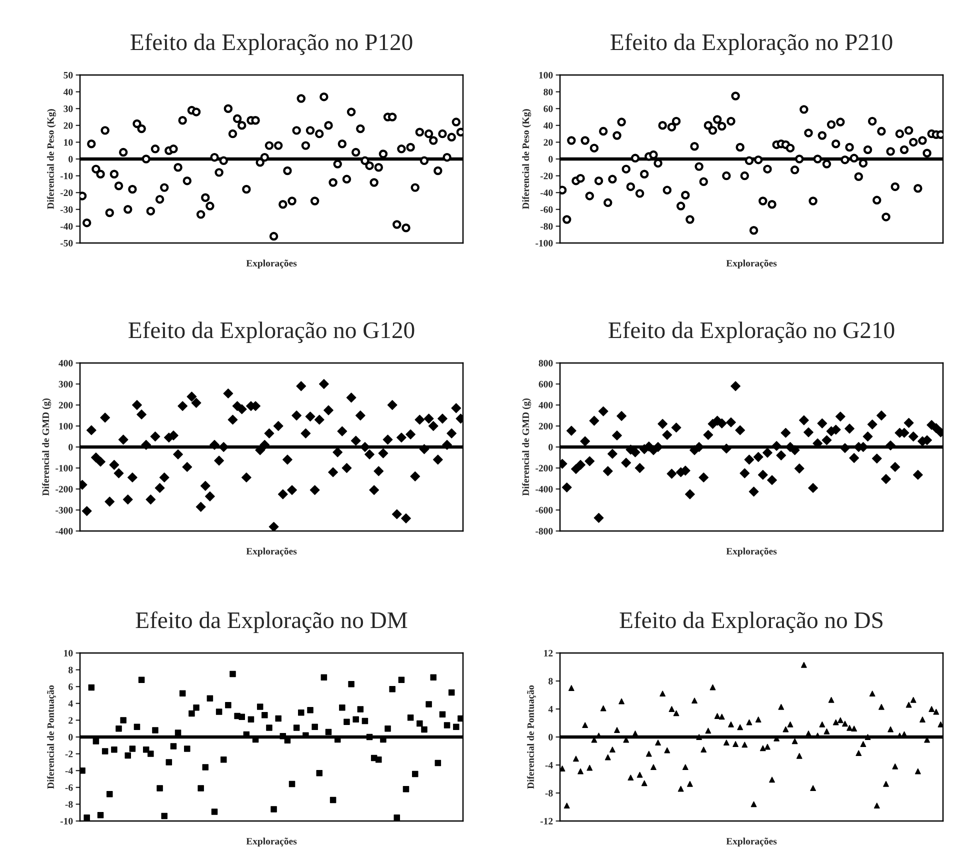 This screenshot has width=960, height=859. Describe the element at coordinates (545, 384) in the screenshot. I see `y-tick-label: 600` at that location.